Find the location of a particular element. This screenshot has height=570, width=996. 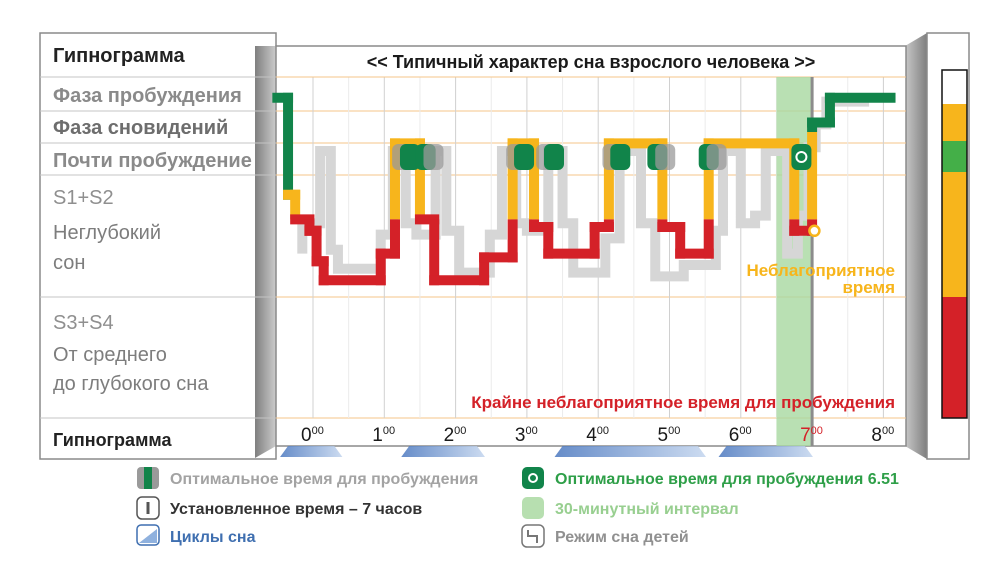

footer-title: Гипнограмма is located at coordinates (112, 440).